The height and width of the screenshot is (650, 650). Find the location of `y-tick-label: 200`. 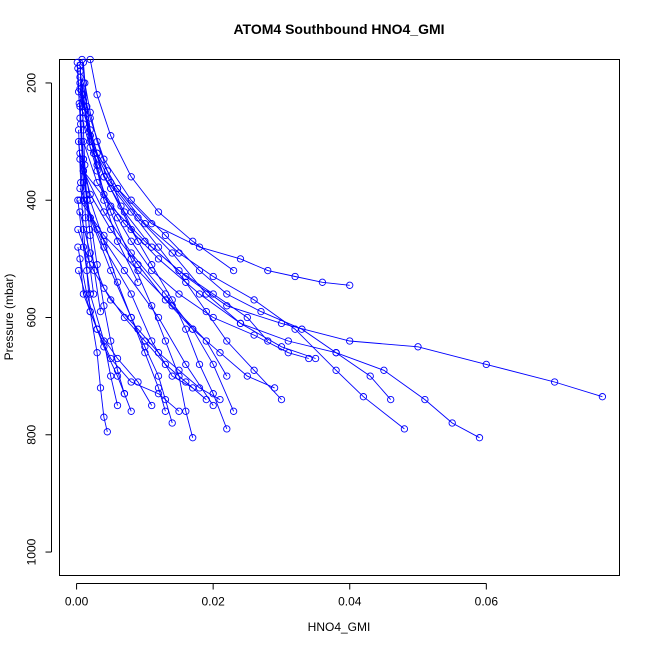

y-tick-label: 200 is located at coordinates (32, 83).